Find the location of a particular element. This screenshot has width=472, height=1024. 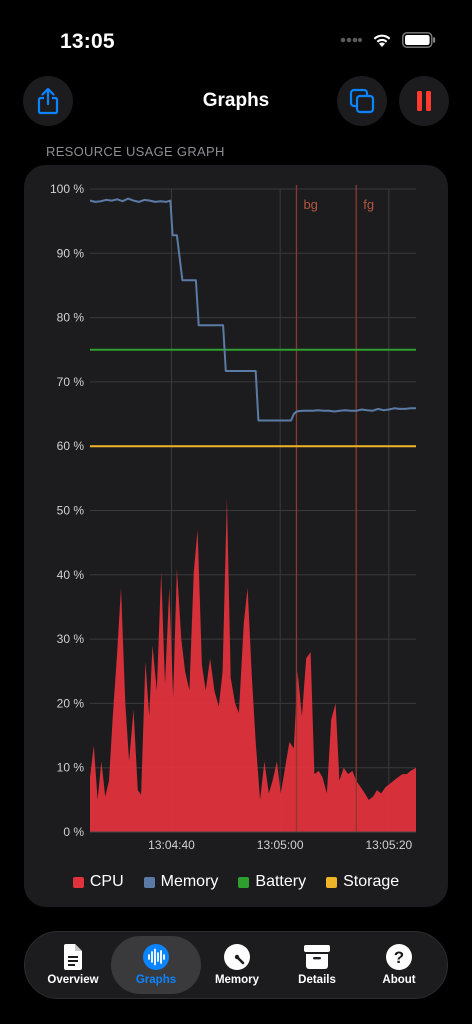

tab-about: ? About is located at coordinates (399, 965).